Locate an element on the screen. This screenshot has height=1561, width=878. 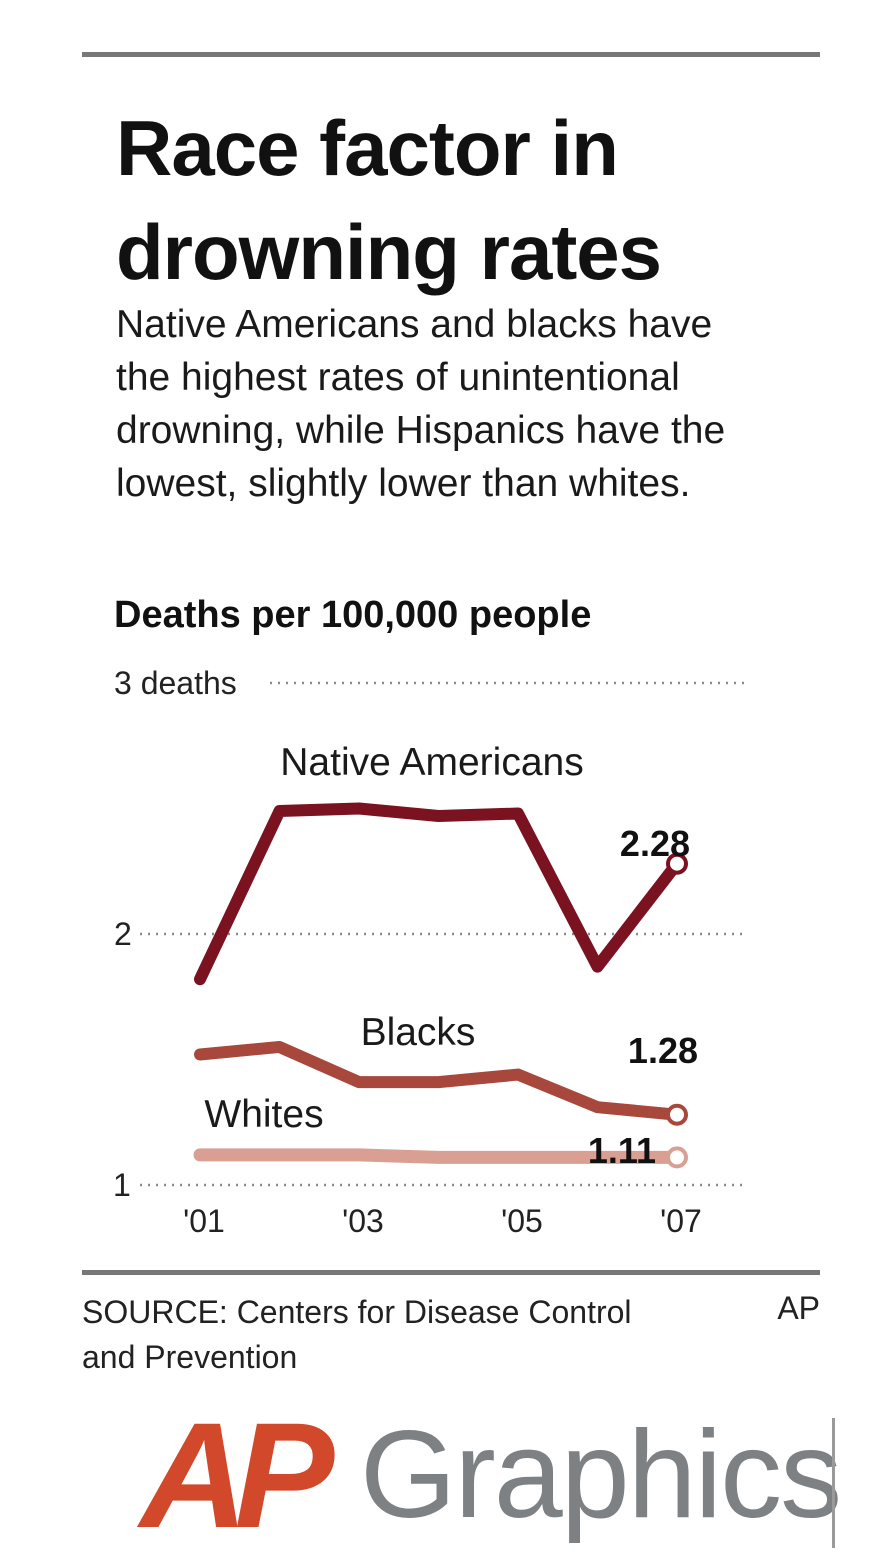
series-name-label: Native Americans is located at coordinates (431, 762).